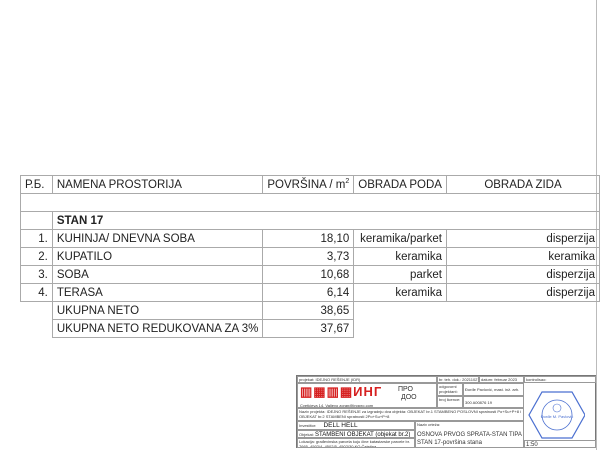 This screenshot has height=450, width=600. I want to click on row-area: 3,73, so click(308, 256).